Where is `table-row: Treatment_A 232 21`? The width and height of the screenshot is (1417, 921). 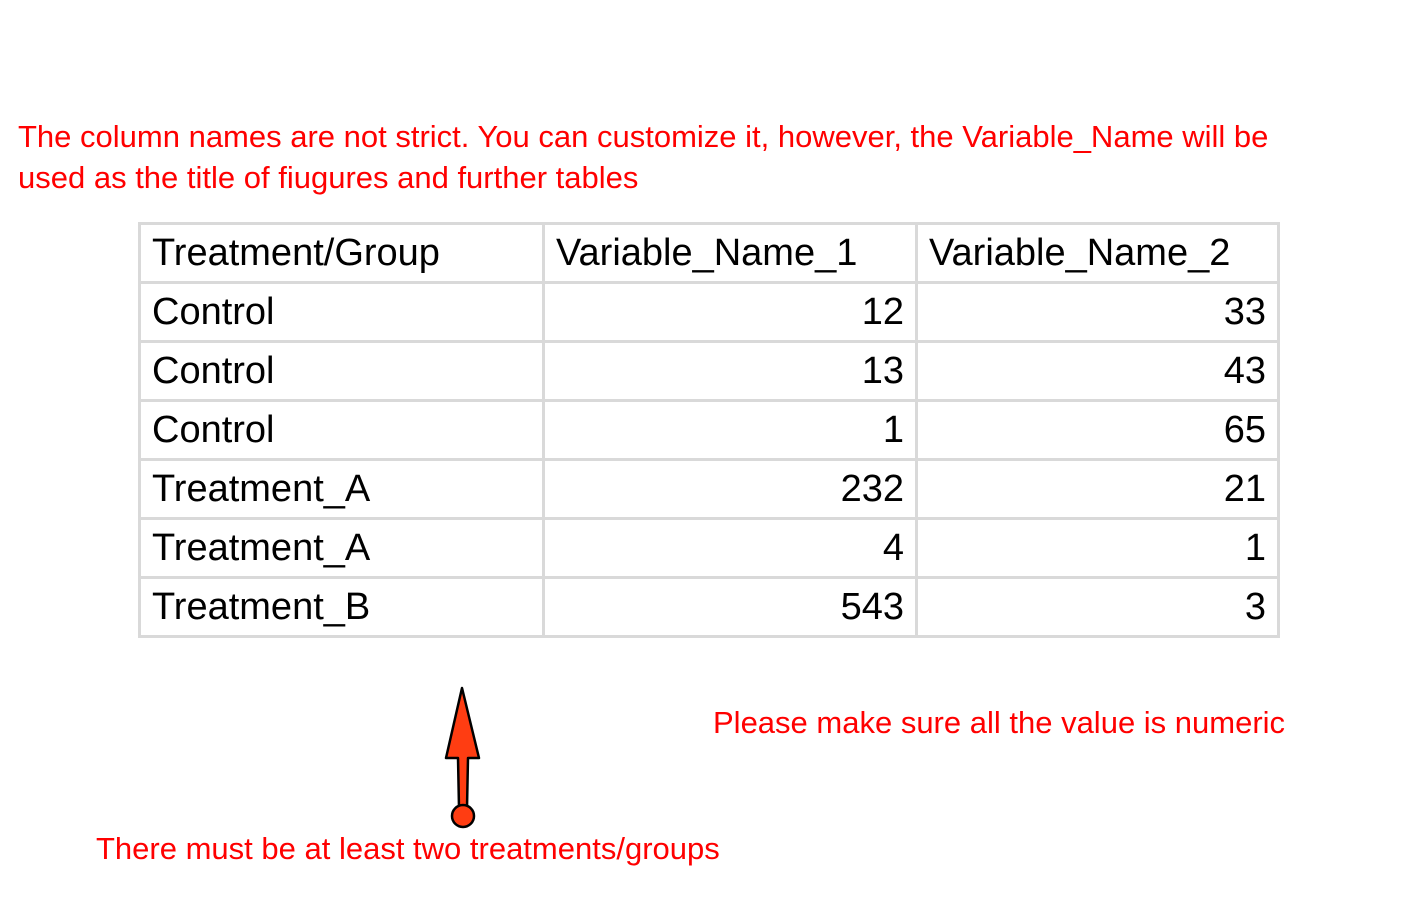 table-row: Treatment_A 232 21 is located at coordinates (709, 489).